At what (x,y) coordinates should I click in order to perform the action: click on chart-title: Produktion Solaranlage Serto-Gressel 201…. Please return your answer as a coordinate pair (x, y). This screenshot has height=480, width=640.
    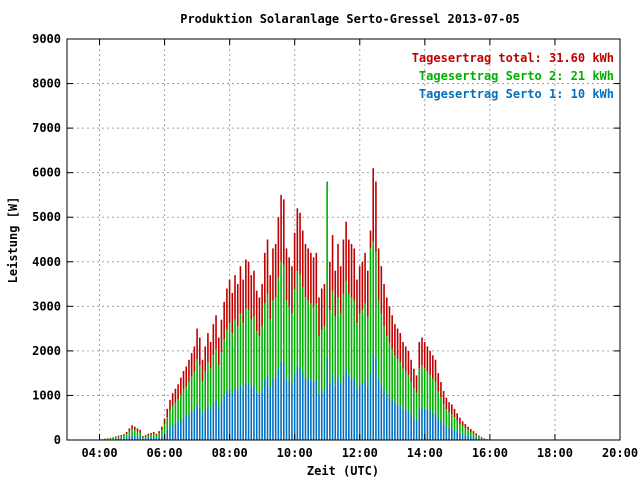
    Looking at the image, I should click on (350, 19).